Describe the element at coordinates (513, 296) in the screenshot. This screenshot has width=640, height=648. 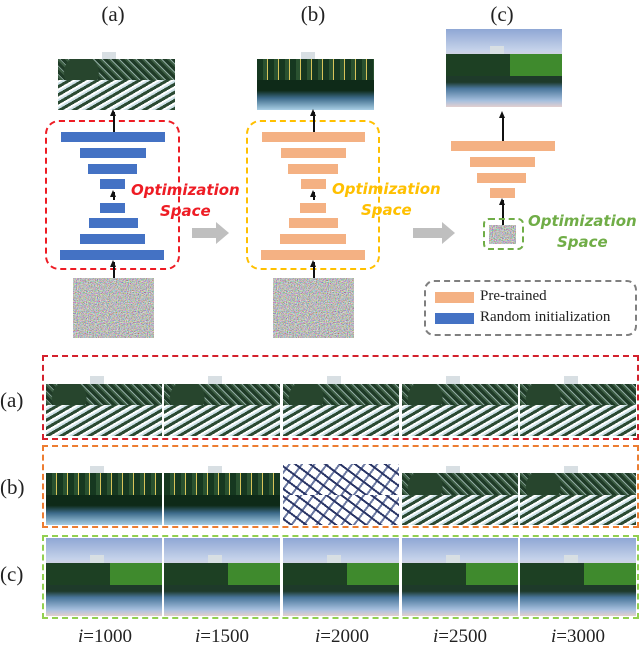
I see `legend-label-pretrained: Pre-trained` at that location.